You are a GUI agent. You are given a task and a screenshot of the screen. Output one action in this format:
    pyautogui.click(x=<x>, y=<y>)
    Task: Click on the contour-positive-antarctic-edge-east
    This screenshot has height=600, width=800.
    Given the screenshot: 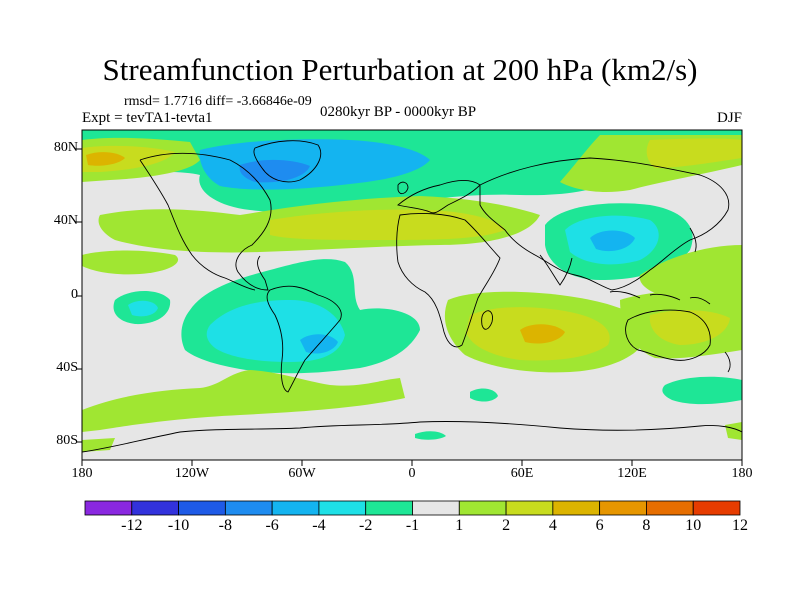 What is the action you would take?
    pyautogui.click(x=733, y=431)
    